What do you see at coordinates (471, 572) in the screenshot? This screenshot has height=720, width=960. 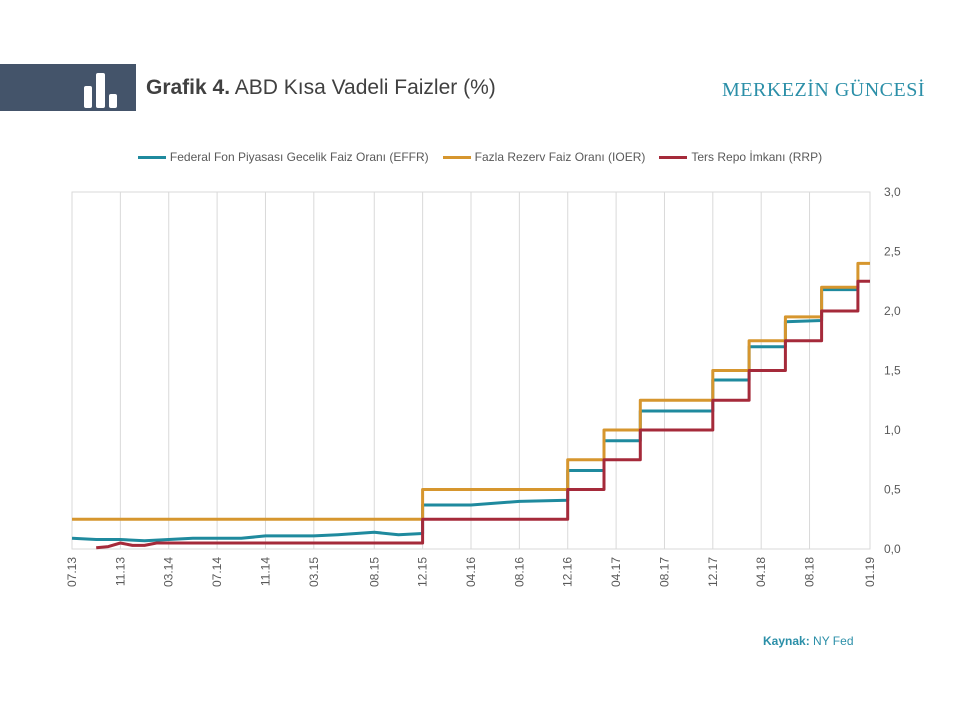 I see `x-tick-label: 04.16` at bounding box center [471, 572].